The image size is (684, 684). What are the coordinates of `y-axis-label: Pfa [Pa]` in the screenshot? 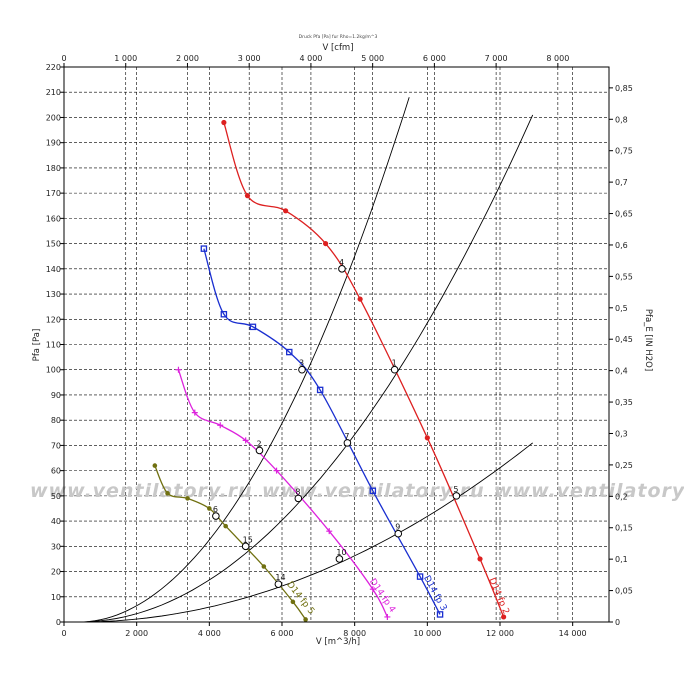 It's located at (37, 345).